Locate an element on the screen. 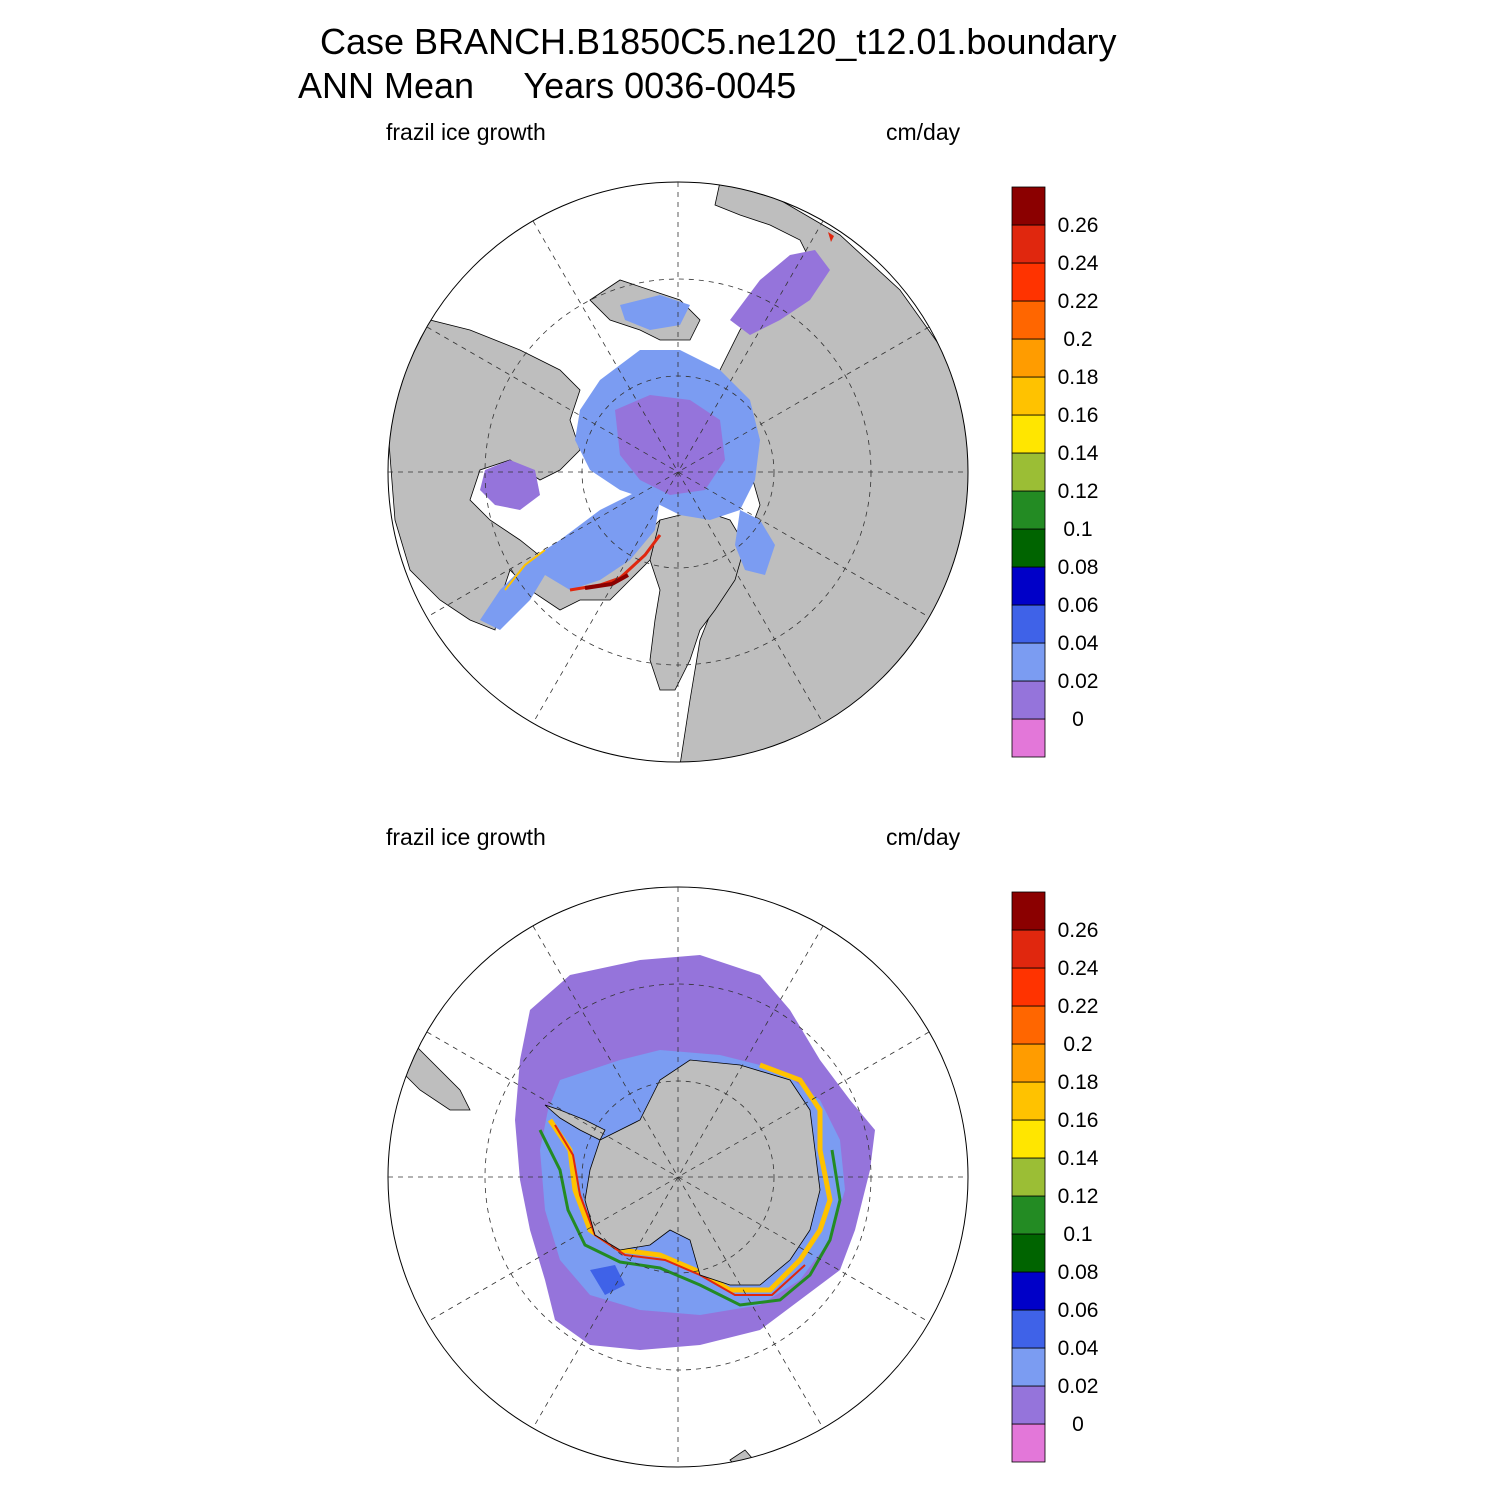 The width and height of the screenshot is (1500, 1500). north-colorbar-label-9: 0.18 is located at coordinates (1078, 377).